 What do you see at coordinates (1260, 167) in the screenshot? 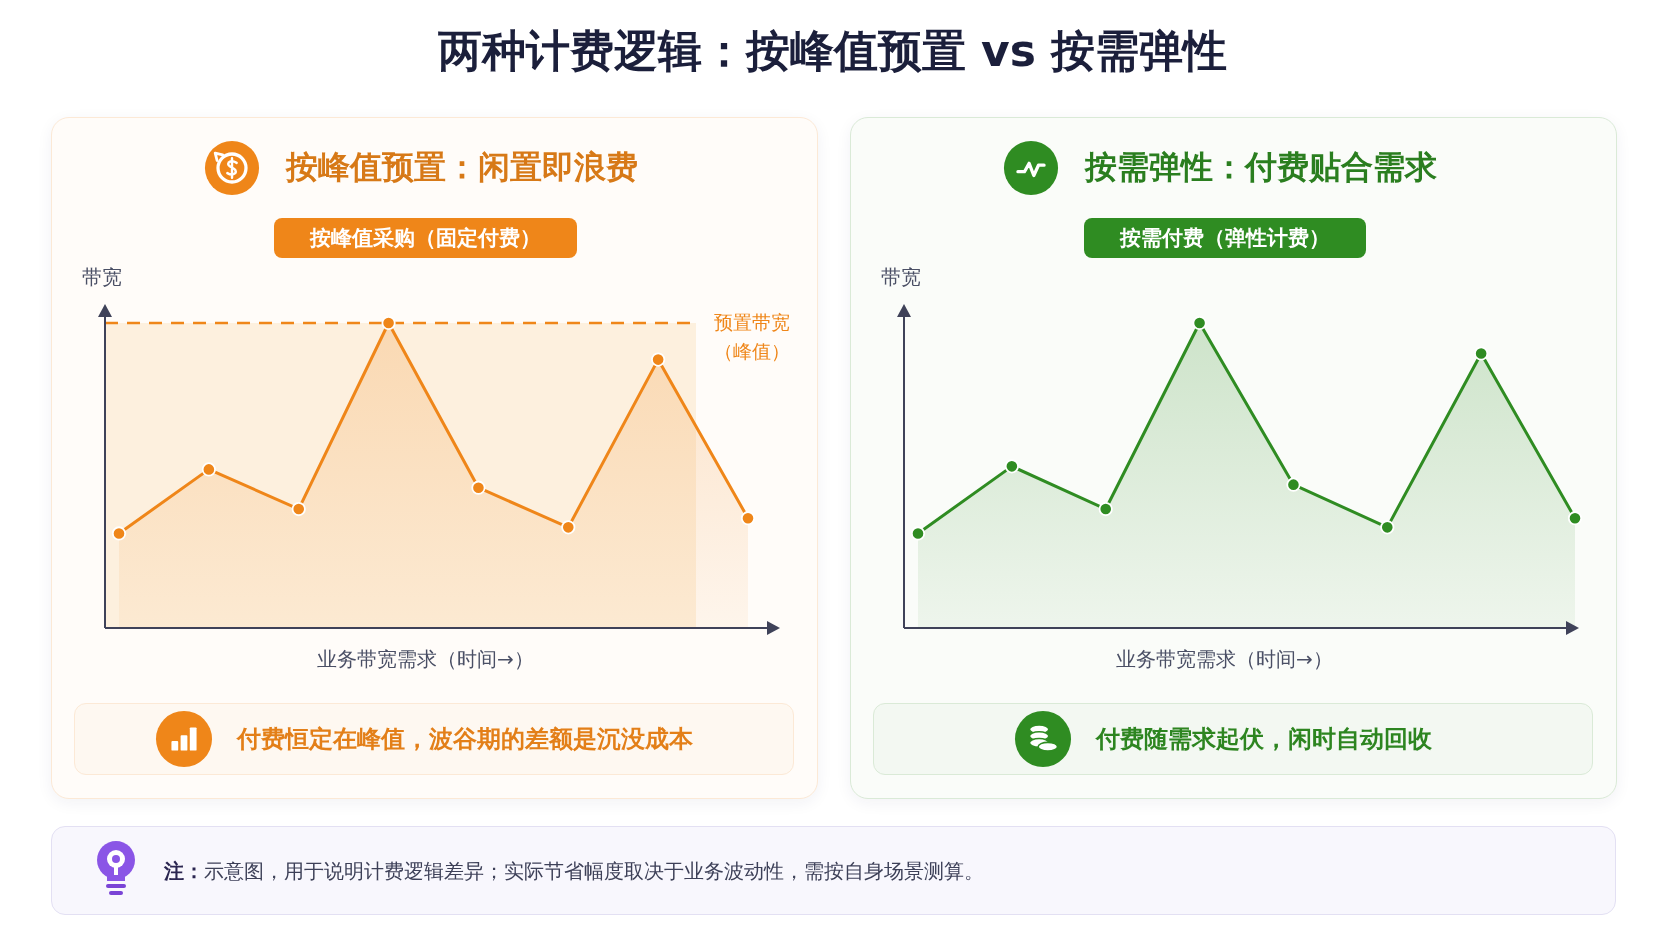
I see `chart-title: 按需弹性：付费贴合需求` at bounding box center [1260, 167].